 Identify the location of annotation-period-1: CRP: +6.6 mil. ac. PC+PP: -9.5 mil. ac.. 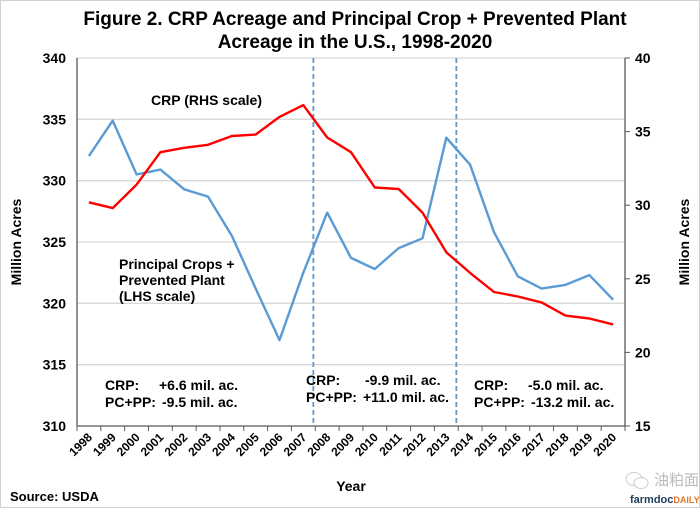
(171, 393).